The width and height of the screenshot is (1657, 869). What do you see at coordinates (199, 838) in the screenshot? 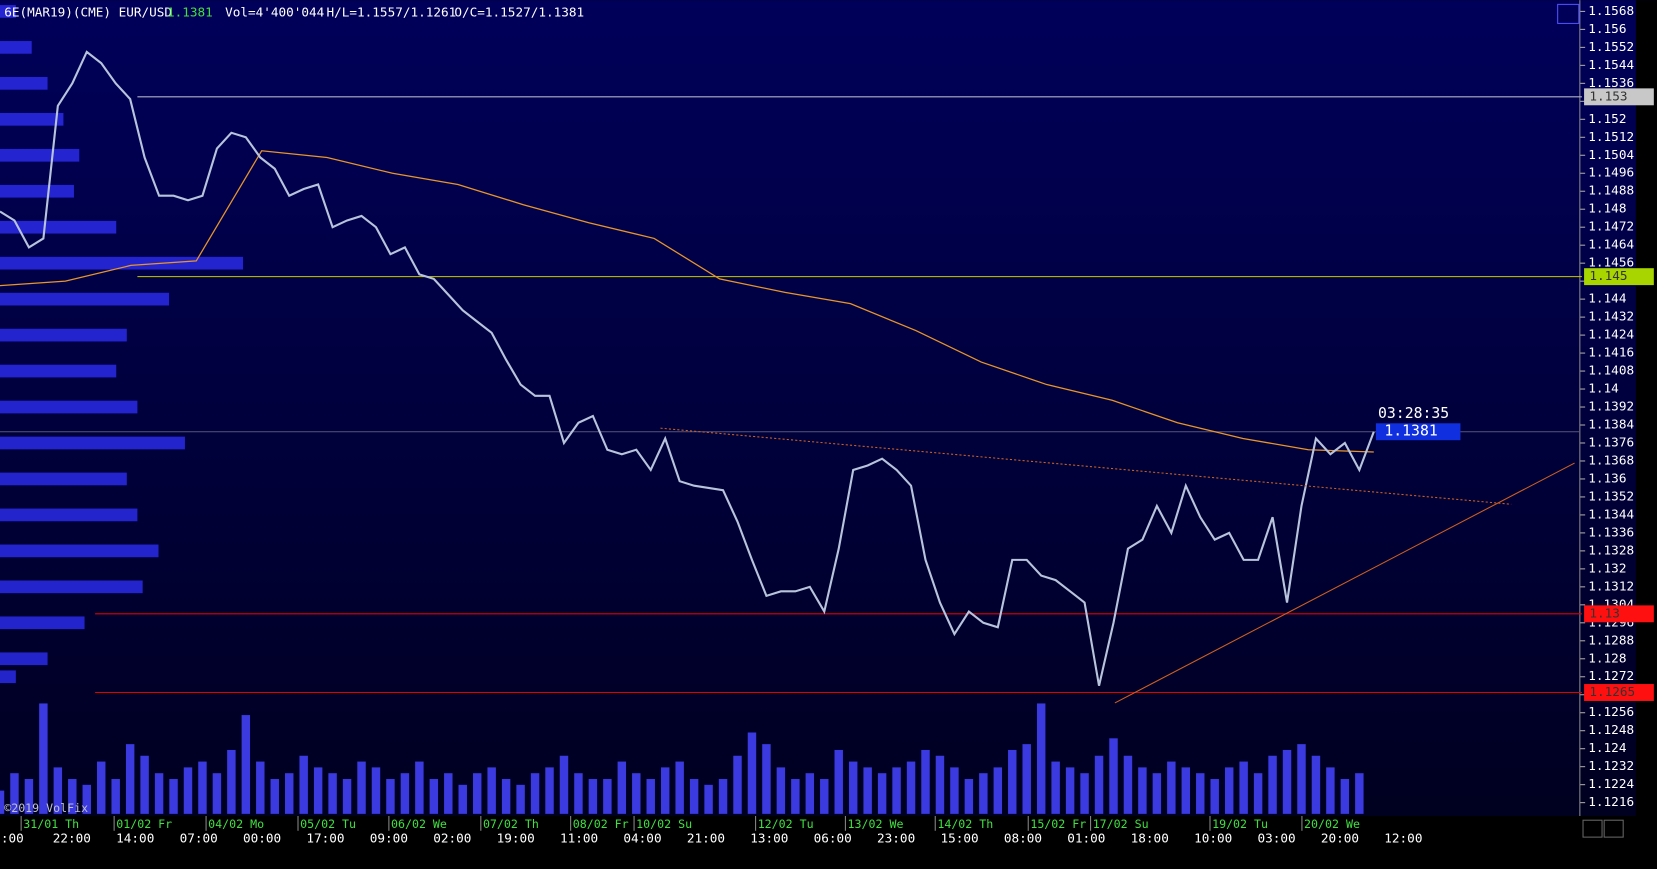
I see `x-time-label: 07:00` at bounding box center [199, 838].